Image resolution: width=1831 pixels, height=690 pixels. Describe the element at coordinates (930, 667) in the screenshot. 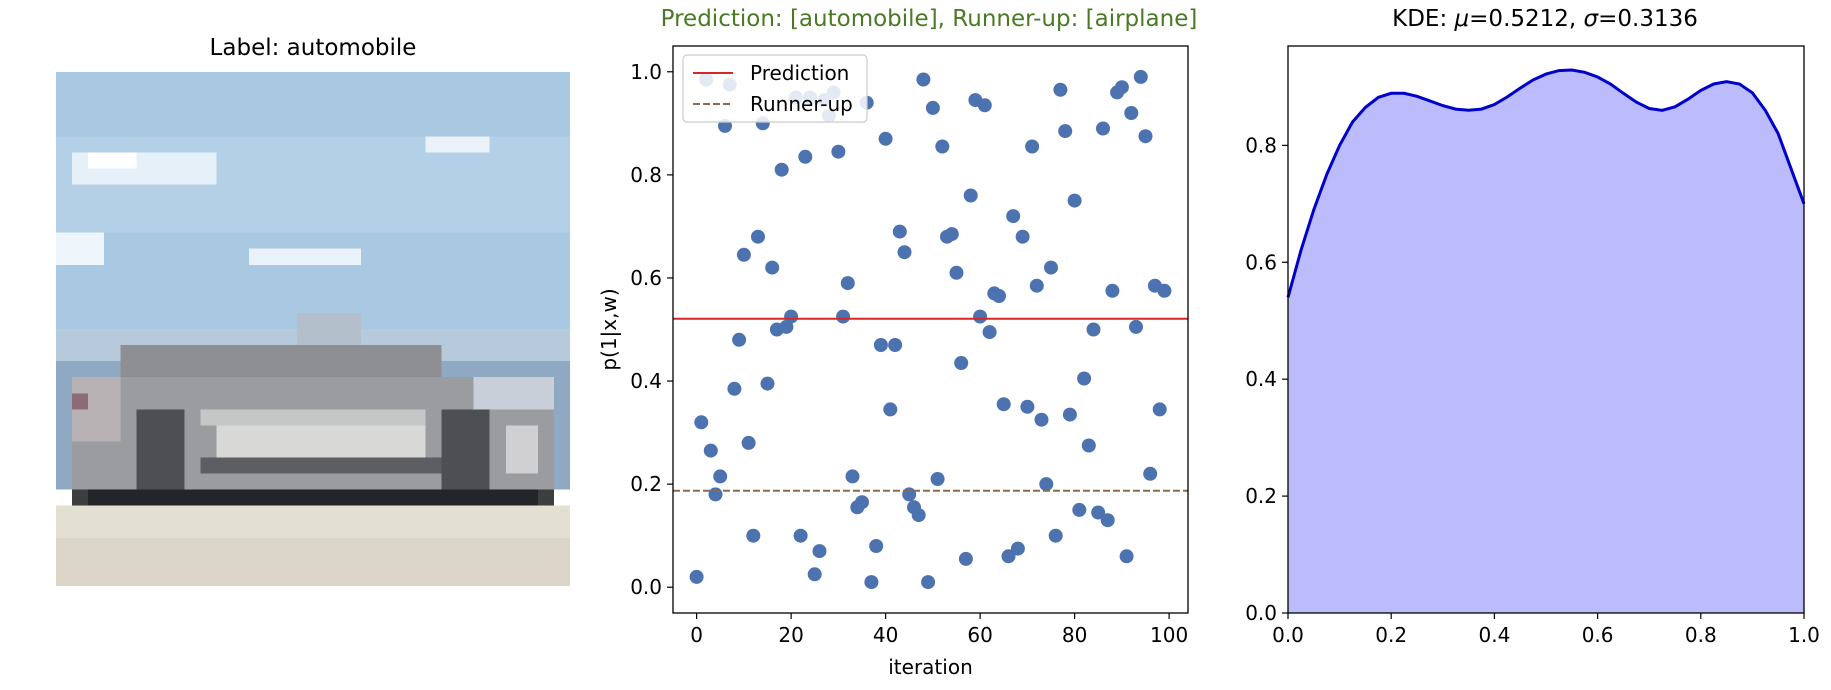

I see `x-axis-label: iteration` at that location.